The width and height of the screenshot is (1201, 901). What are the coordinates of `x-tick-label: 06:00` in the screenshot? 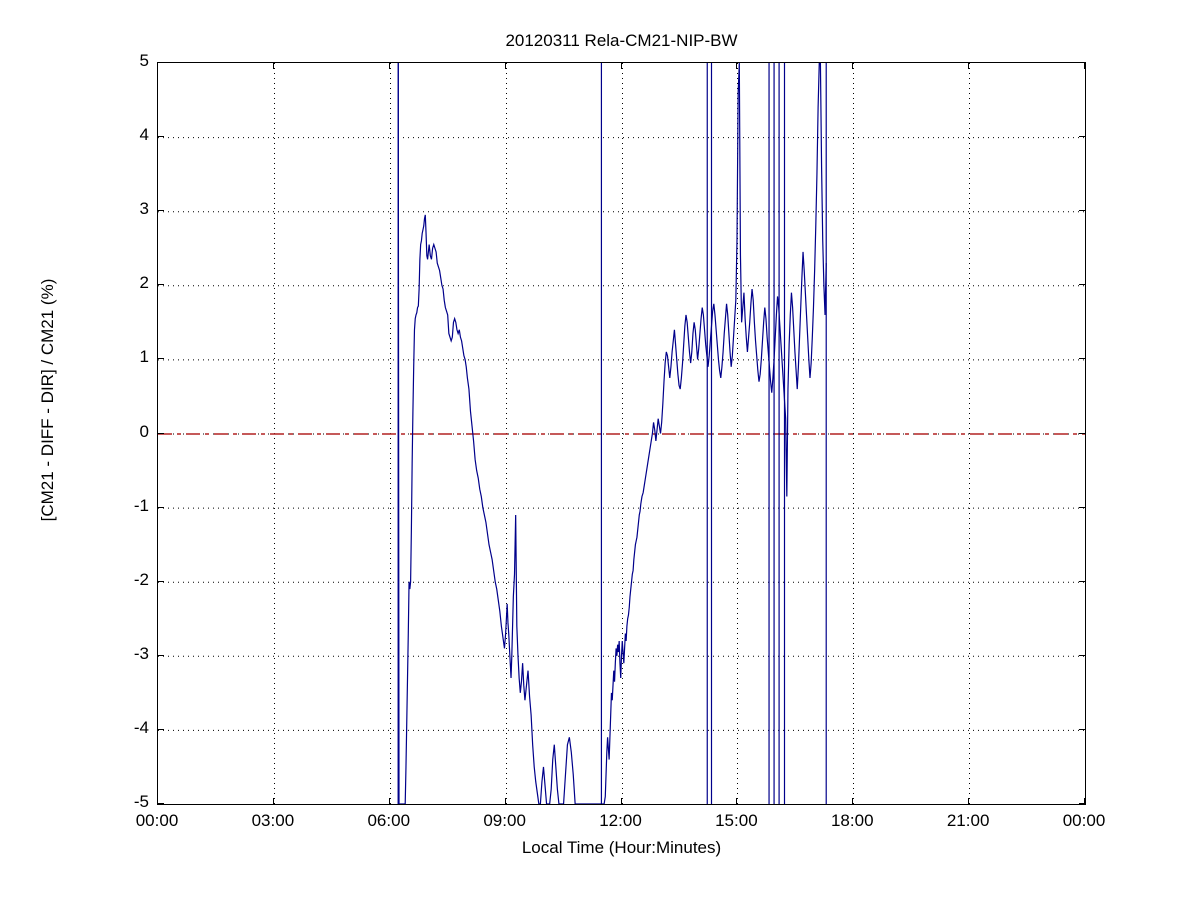 It's located at (389, 820).